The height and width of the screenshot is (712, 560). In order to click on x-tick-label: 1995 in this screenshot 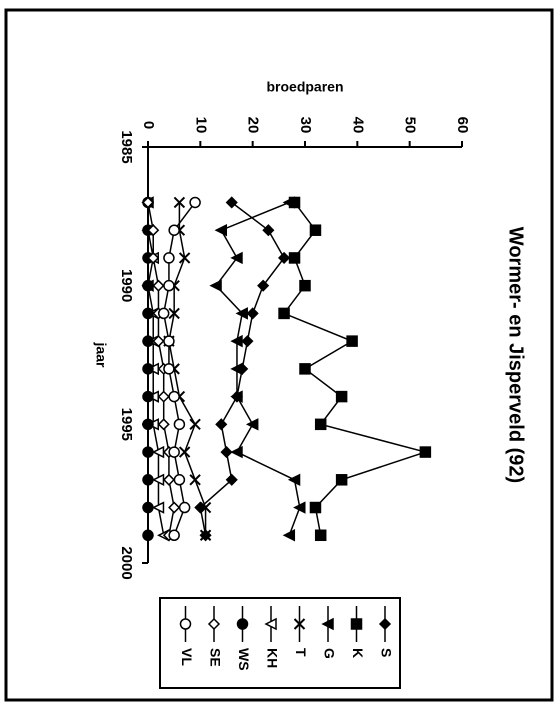, I will do `click(126, 424)`.